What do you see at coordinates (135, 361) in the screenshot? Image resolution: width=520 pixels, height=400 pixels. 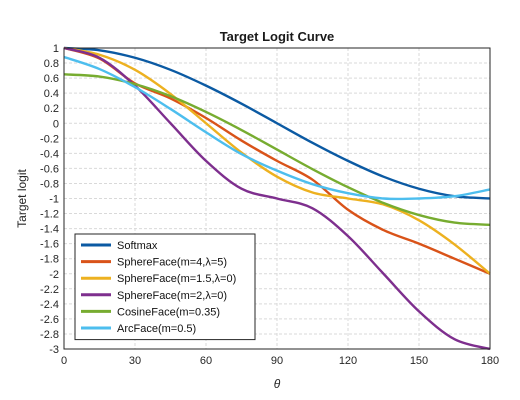 I see `x-tick-label: 30` at bounding box center [135, 361].